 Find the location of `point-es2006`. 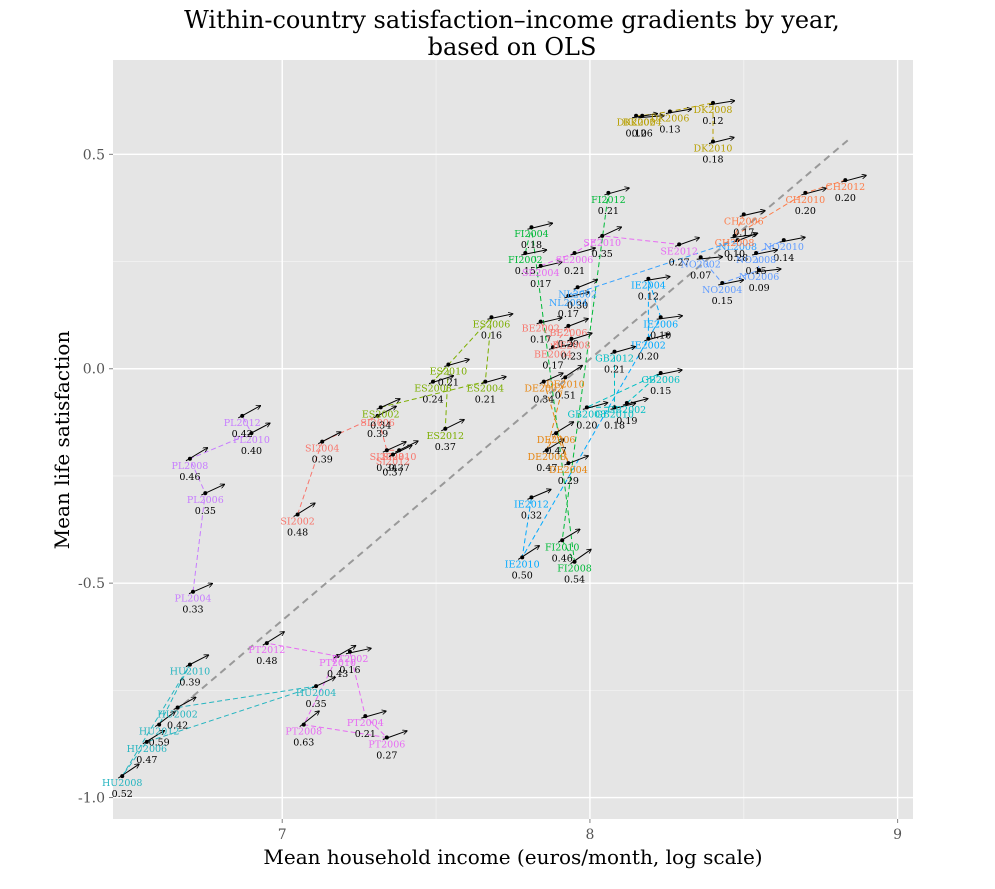

point-es2006 is located at coordinates (491, 317).